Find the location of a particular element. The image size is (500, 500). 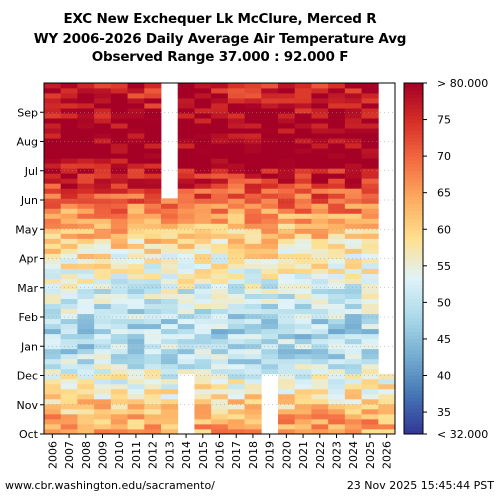

y-tick-label: Apr is located at coordinates (29, 259).